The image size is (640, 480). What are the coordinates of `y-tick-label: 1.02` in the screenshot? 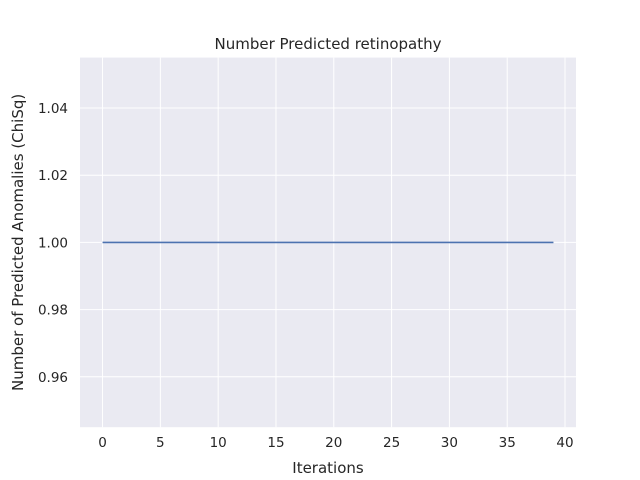 It's located at (53, 176).